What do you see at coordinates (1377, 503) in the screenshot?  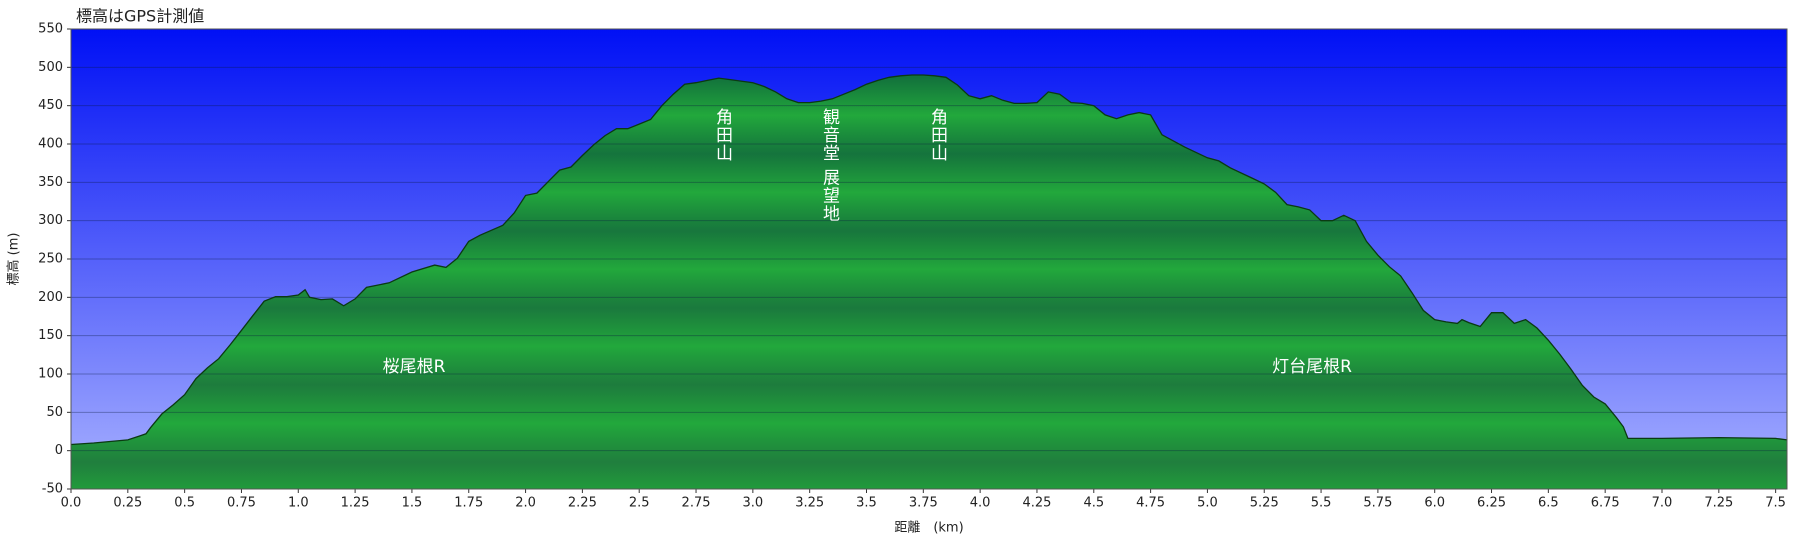 I see `x-tick-label: 5.75` at bounding box center [1377, 503].